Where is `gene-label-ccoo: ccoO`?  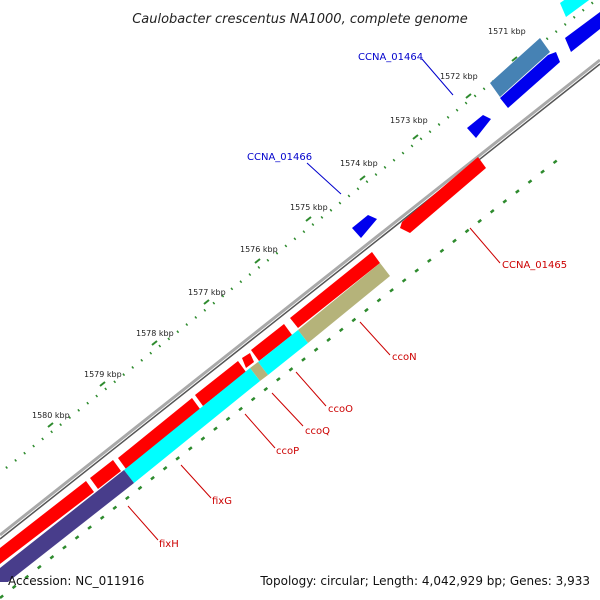 gene-label-ccoo: ccoO is located at coordinates (340, 409).